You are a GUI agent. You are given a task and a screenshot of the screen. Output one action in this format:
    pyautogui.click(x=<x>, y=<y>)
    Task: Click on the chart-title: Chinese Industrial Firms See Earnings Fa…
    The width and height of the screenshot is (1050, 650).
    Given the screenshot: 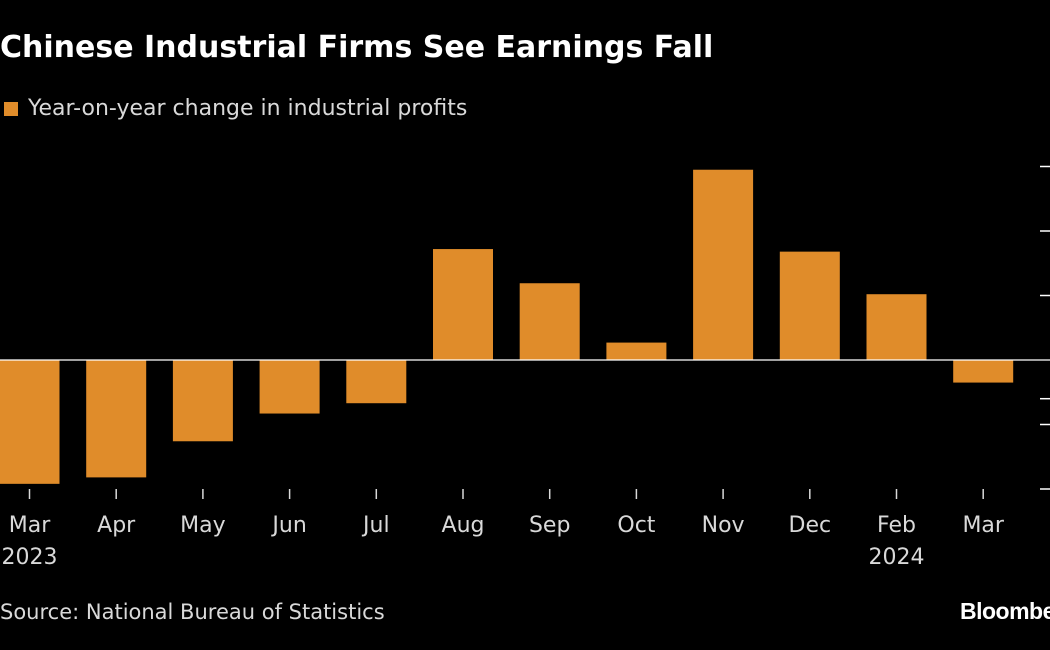 What is the action you would take?
    pyautogui.click(x=357, y=47)
    